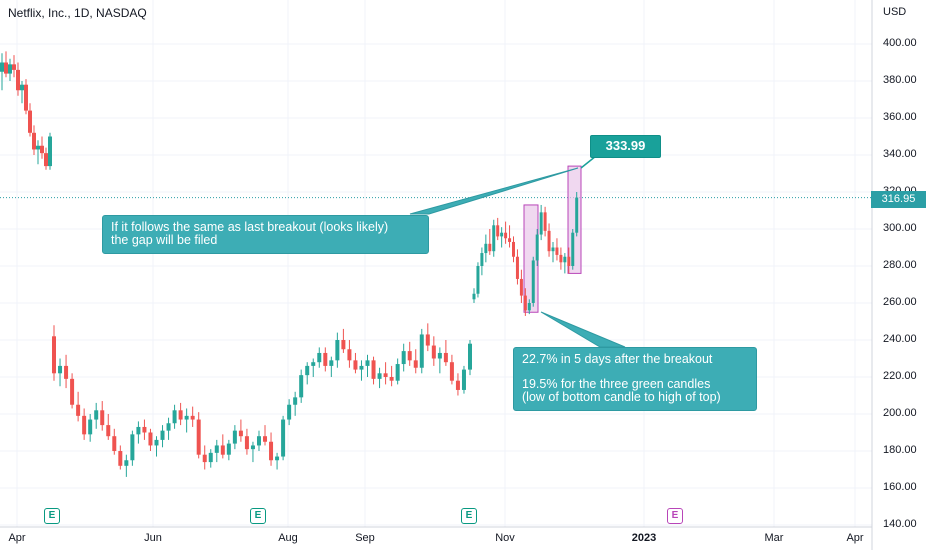  What do you see at coordinates (153, 538) in the screenshot?
I see `time-tick-label: Jun` at bounding box center [153, 538].